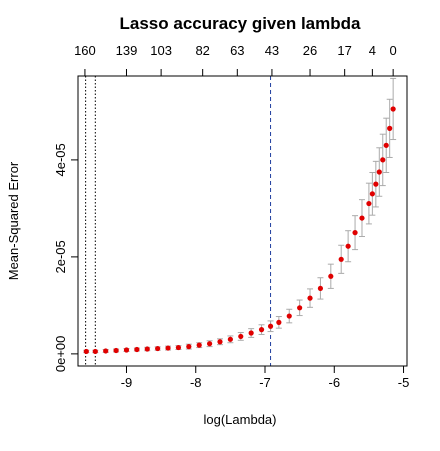  Describe the element at coordinates (60, 159) in the screenshot. I see `y-tick-label: 4e-05` at that location.